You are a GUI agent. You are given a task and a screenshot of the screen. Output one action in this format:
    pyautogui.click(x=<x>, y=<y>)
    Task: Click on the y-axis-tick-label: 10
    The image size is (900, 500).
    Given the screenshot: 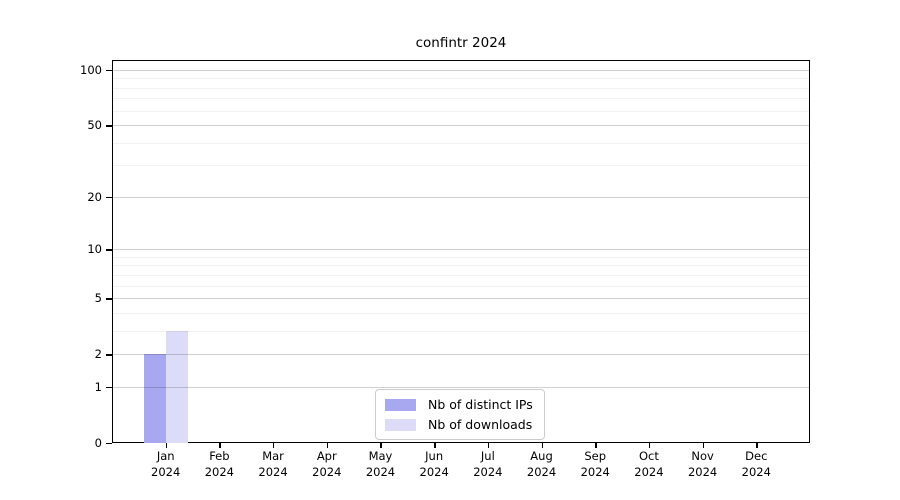 What is the action you would take?
    pyautogui.click(x=94, y=249)
    